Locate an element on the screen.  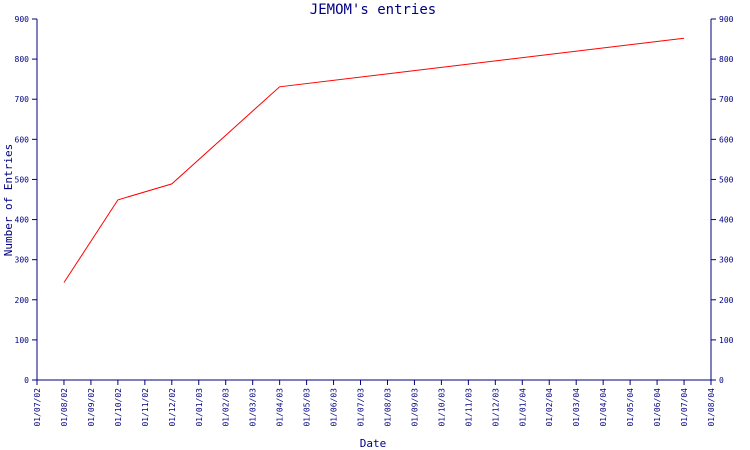
x-tick-label: 01/07/03 is located at coordinates (361, 407).